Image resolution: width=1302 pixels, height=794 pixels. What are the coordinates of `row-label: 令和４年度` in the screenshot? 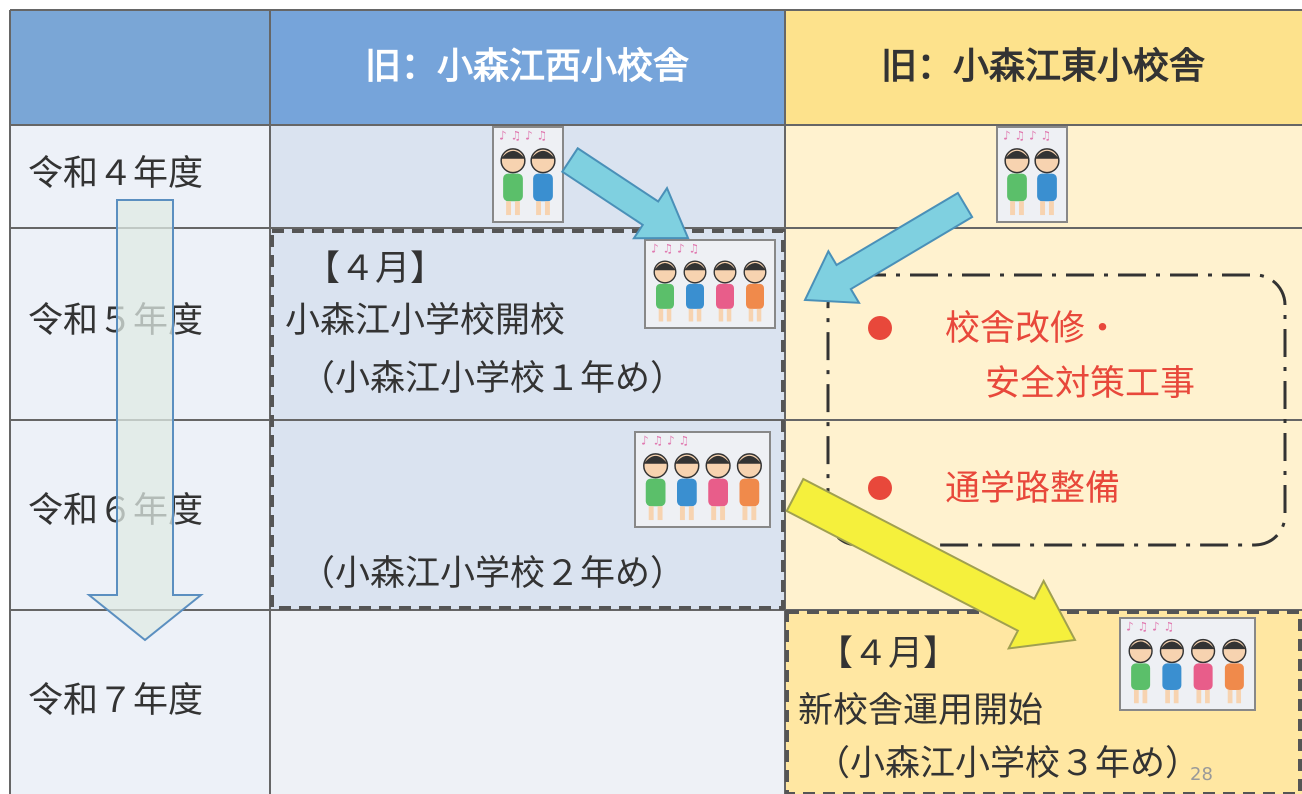 It's located at (115, 174).